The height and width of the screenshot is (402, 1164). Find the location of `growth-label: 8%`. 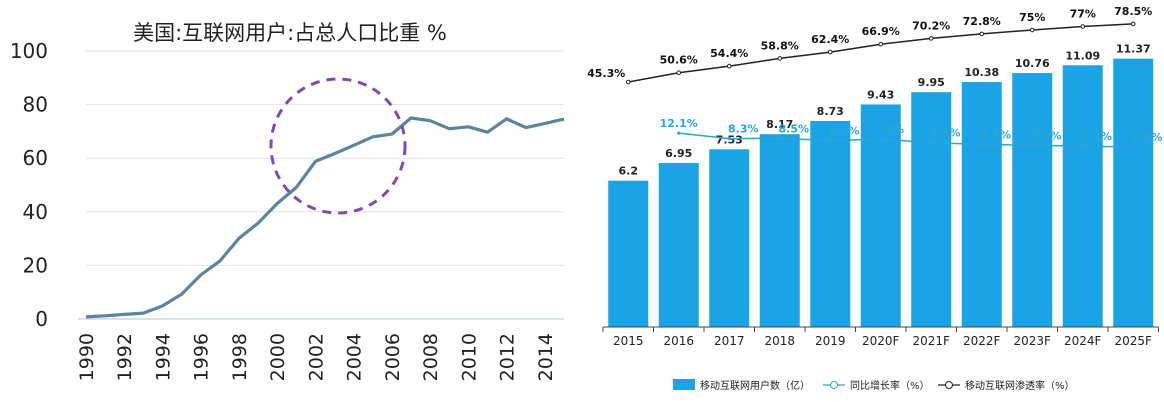

growth-label: 8% is located at coordinates (894, 129).